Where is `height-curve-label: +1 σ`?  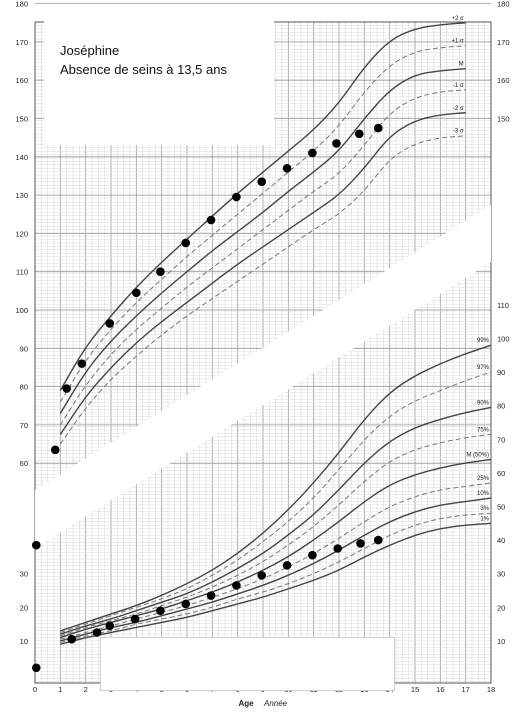 height-curve-label: +1 σ is located at coordinates (457, 42).